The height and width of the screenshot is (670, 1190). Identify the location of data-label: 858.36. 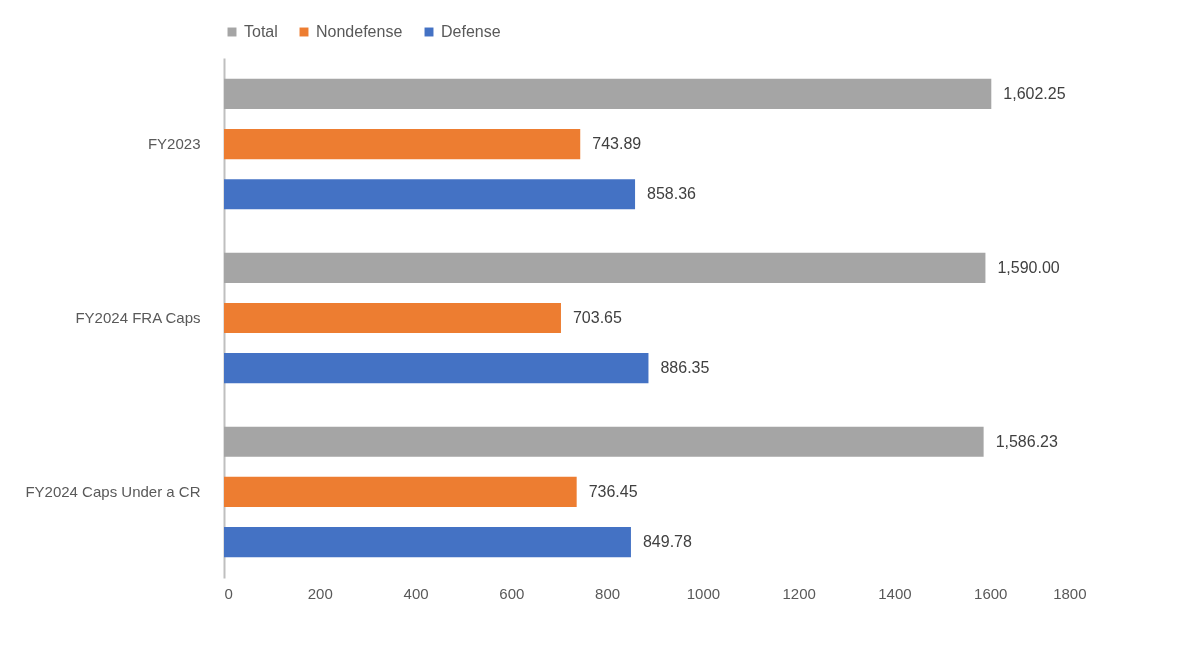
(672, 194).